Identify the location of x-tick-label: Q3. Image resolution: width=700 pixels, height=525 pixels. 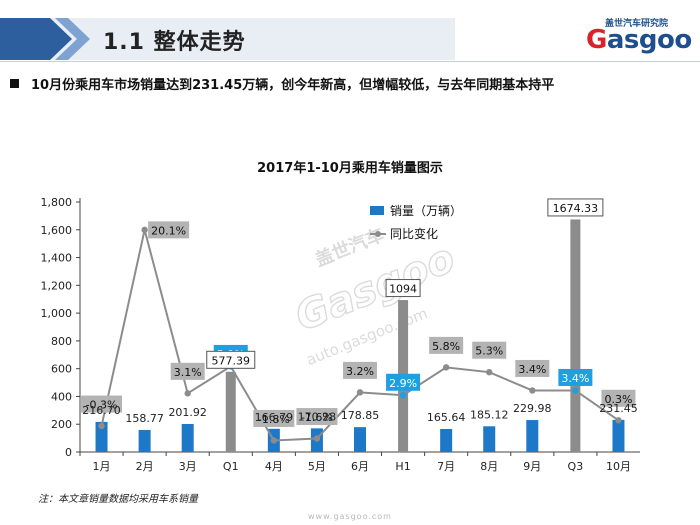
(576, 466).